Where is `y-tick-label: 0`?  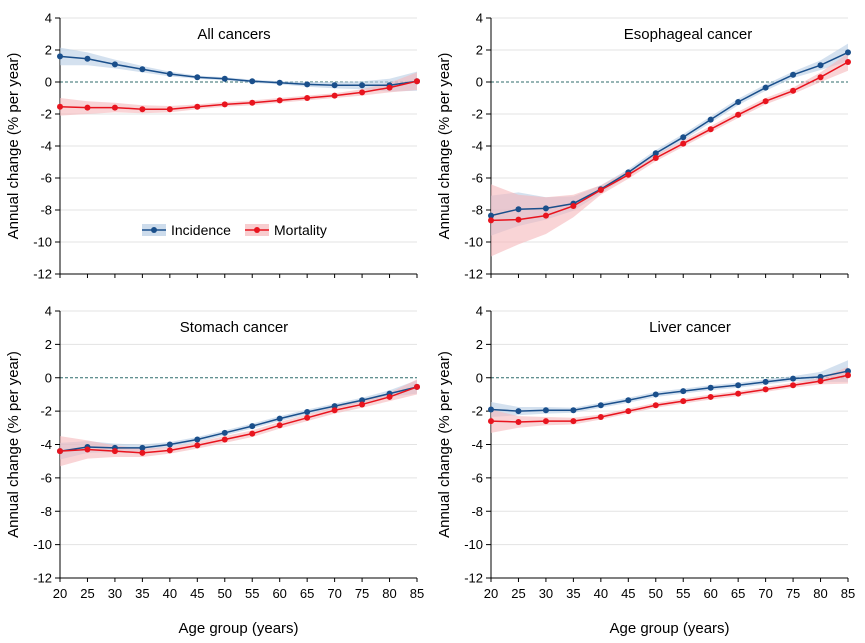
y-tick-label: 0 is located at coordinates (48, 82).